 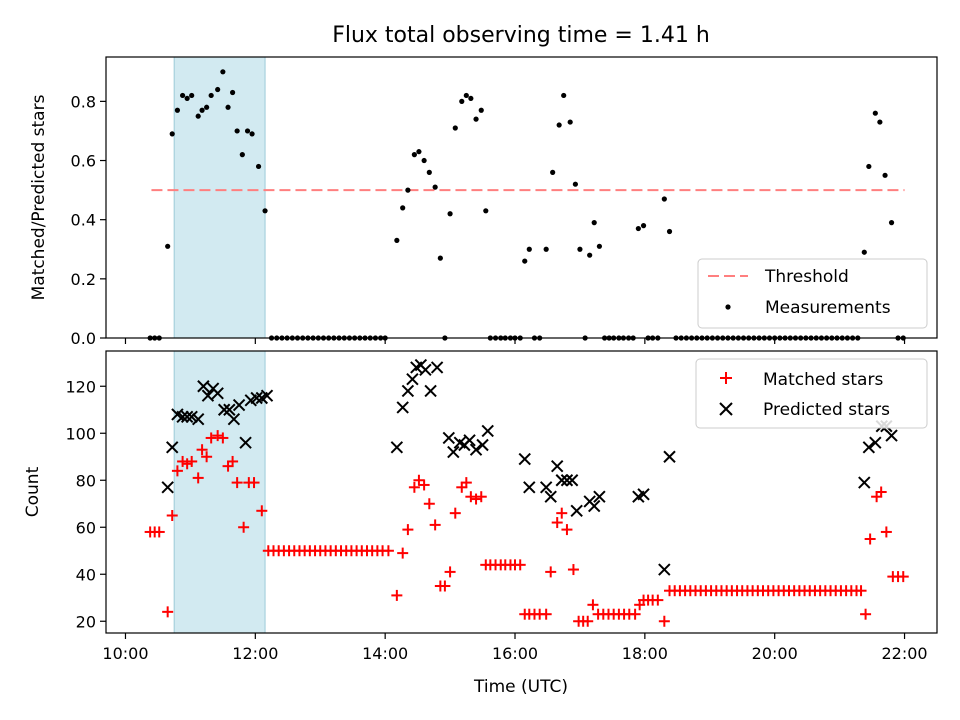 What do you see at coordinates (86, 480) in the screenshot?
I see `bottom-y-tick-label: 80` at bounding box center [86, 480].